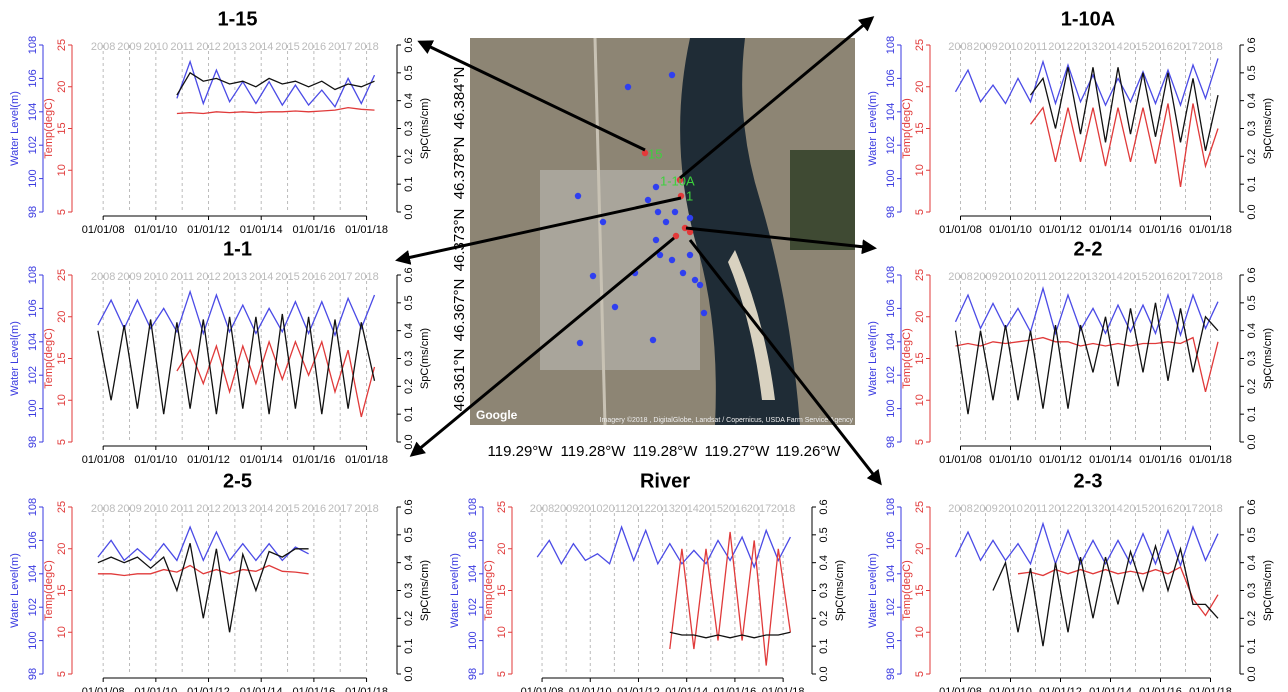  Describe the element at coordinates (208, 47) in the screenshot. I see `year-label: 2012` at that location.